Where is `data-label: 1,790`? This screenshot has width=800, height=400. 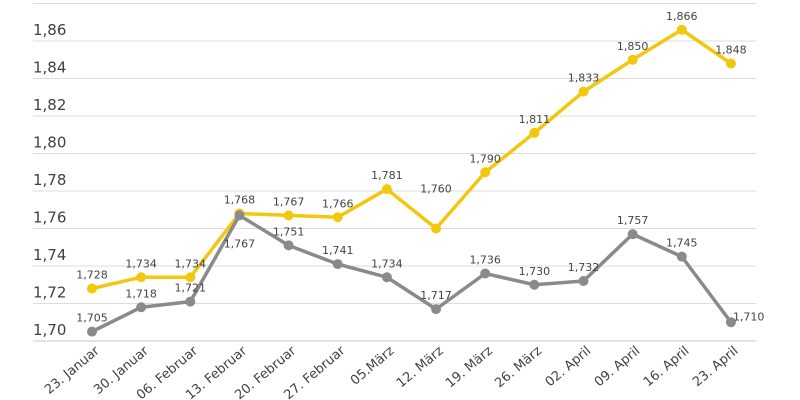
data-label: 1,790 is located at coordinates (485, 158).